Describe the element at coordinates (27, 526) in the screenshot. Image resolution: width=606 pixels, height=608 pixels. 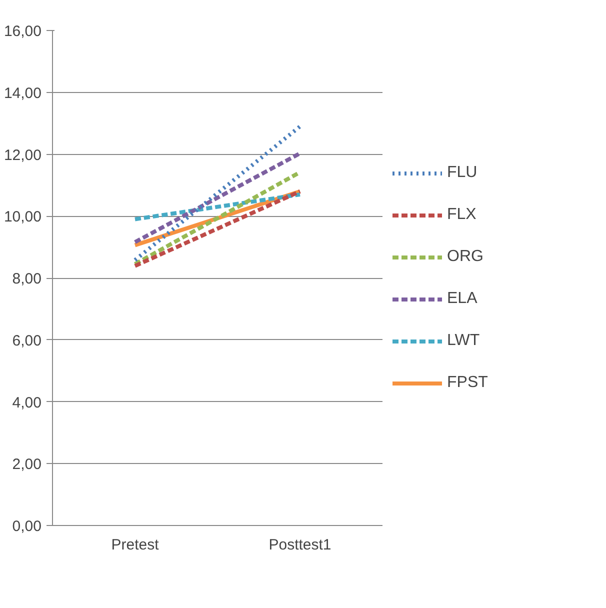
I see `y-tick-label: 0,00` at that location.